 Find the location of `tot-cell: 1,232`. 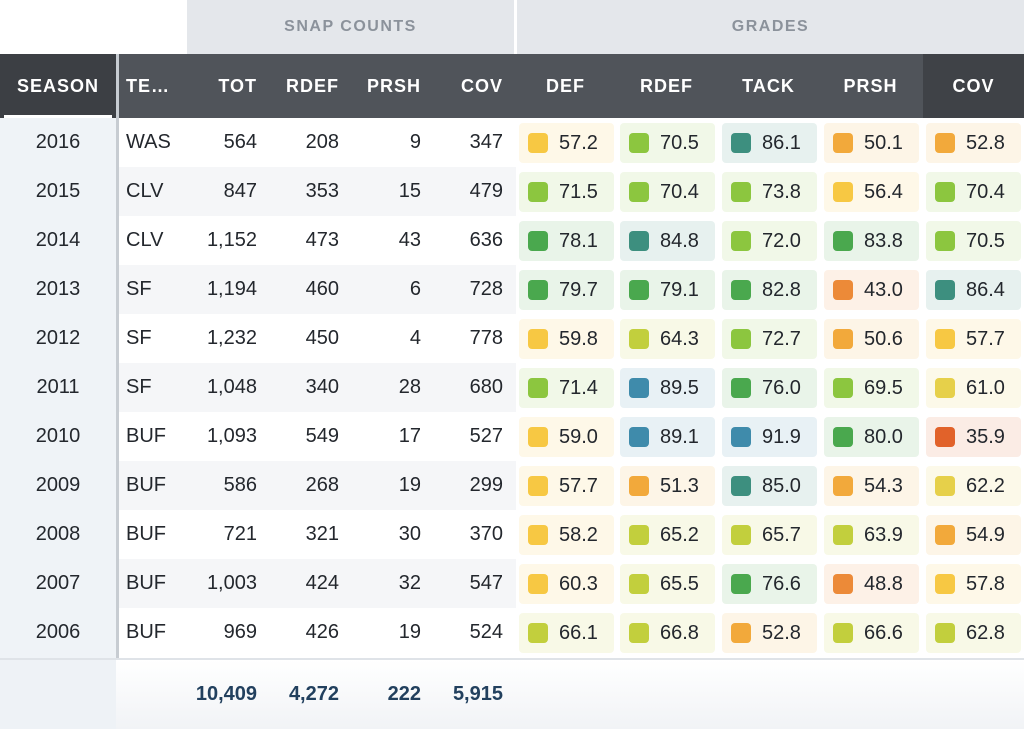

tot-cell: 1,232 is located at coordinates (231, 338).